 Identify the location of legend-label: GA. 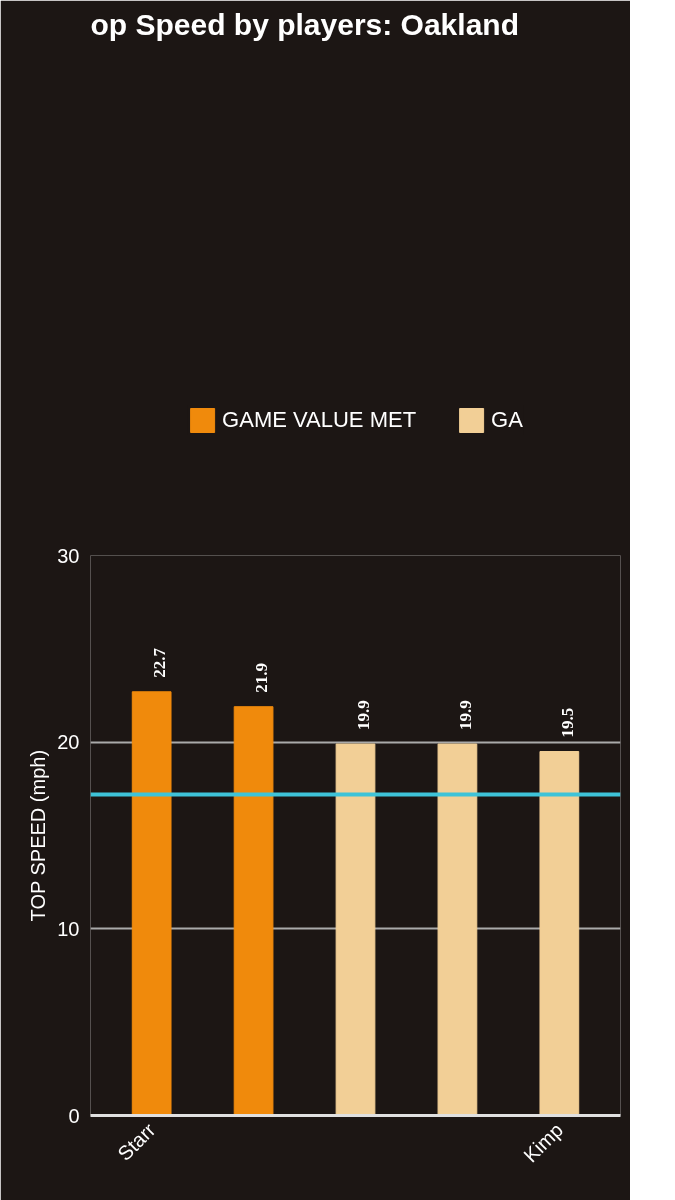
(507, 420).